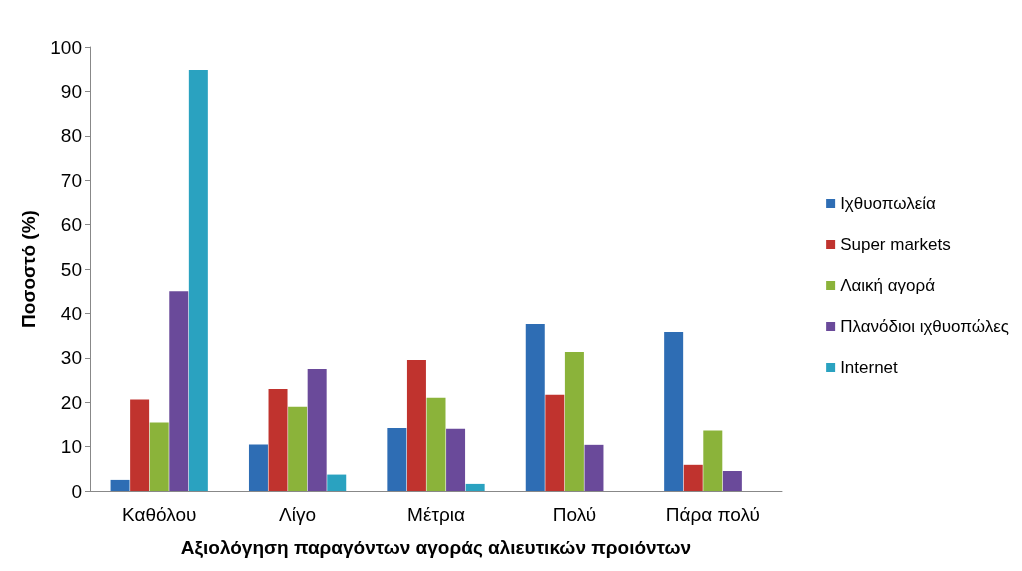 The height and width of the screenshot is (571, 1022). Describe the element at coordinates (869, 367) in the screenshot. I see `legend-label: Internet` at that location.